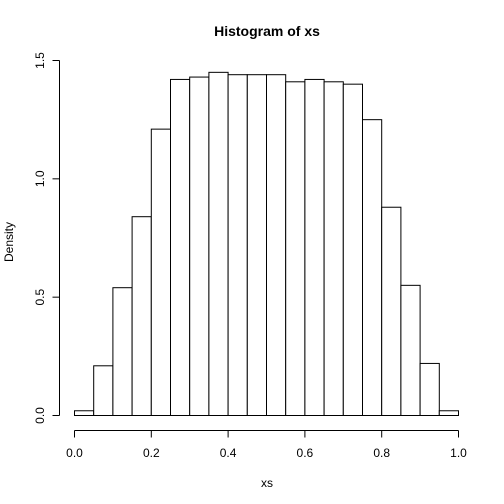 This screenshot has height=504, width=504. I want to click on chart-title: Histogram of xs, so click(267, 31).